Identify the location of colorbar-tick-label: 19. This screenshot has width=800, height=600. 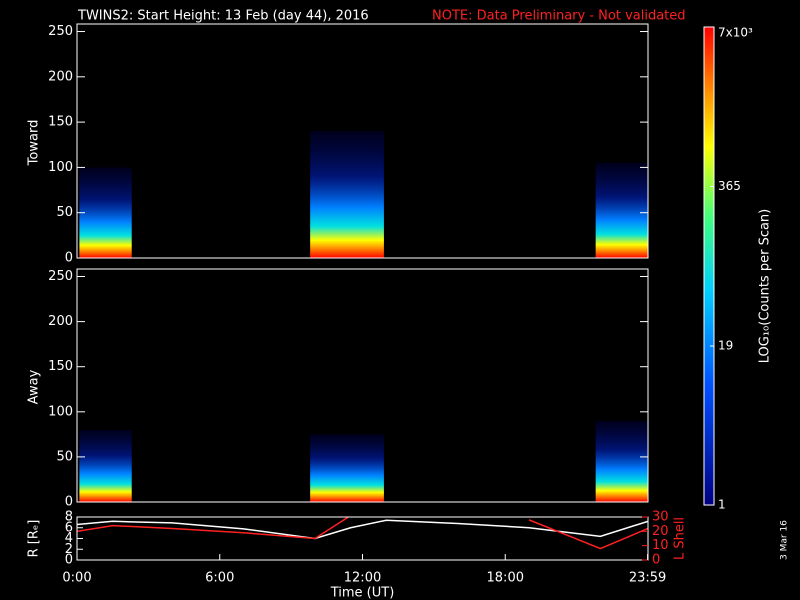
(725, 346).